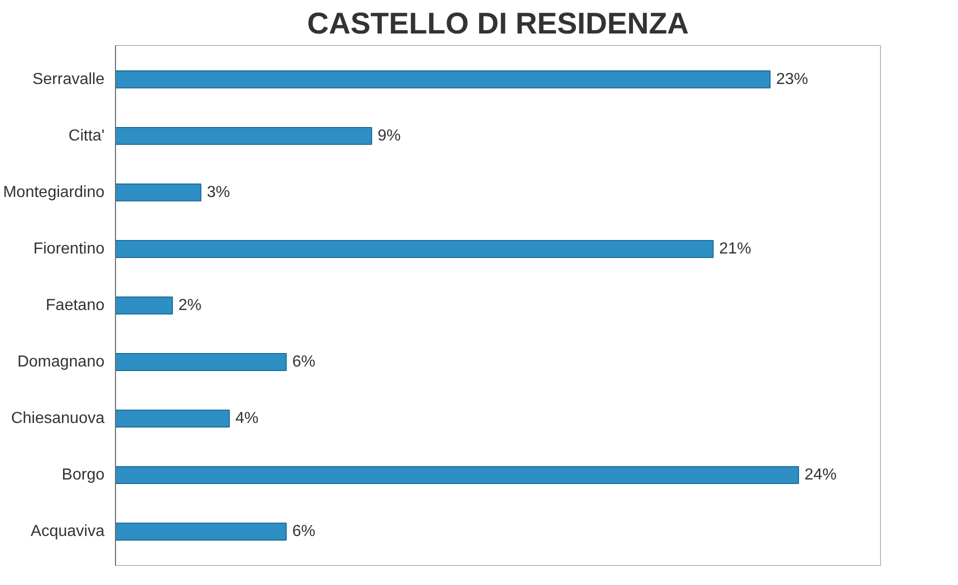  What do you see at coordinates (820, 475) in the screenshot?
I see `data-label: 24%` at bounding box center [820, 475].